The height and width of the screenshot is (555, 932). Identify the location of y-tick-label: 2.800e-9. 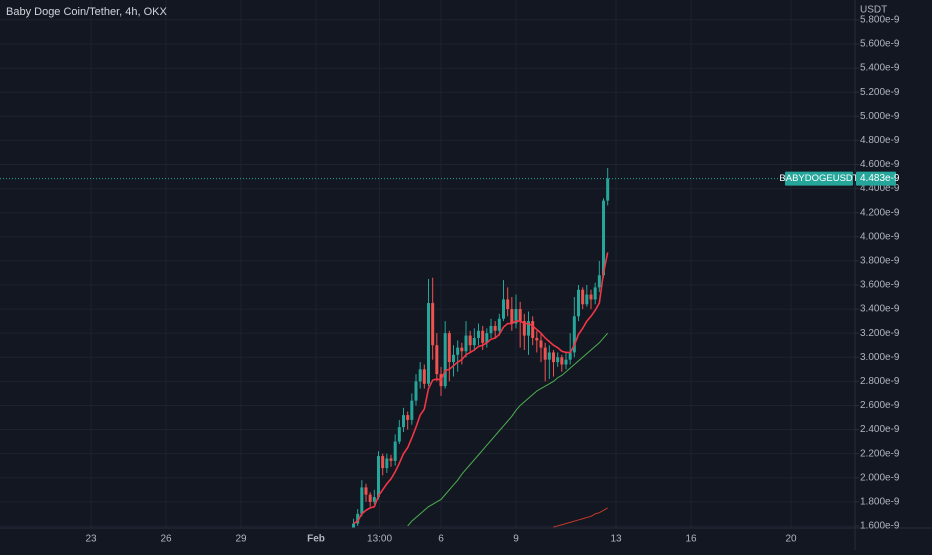
(880, 381).